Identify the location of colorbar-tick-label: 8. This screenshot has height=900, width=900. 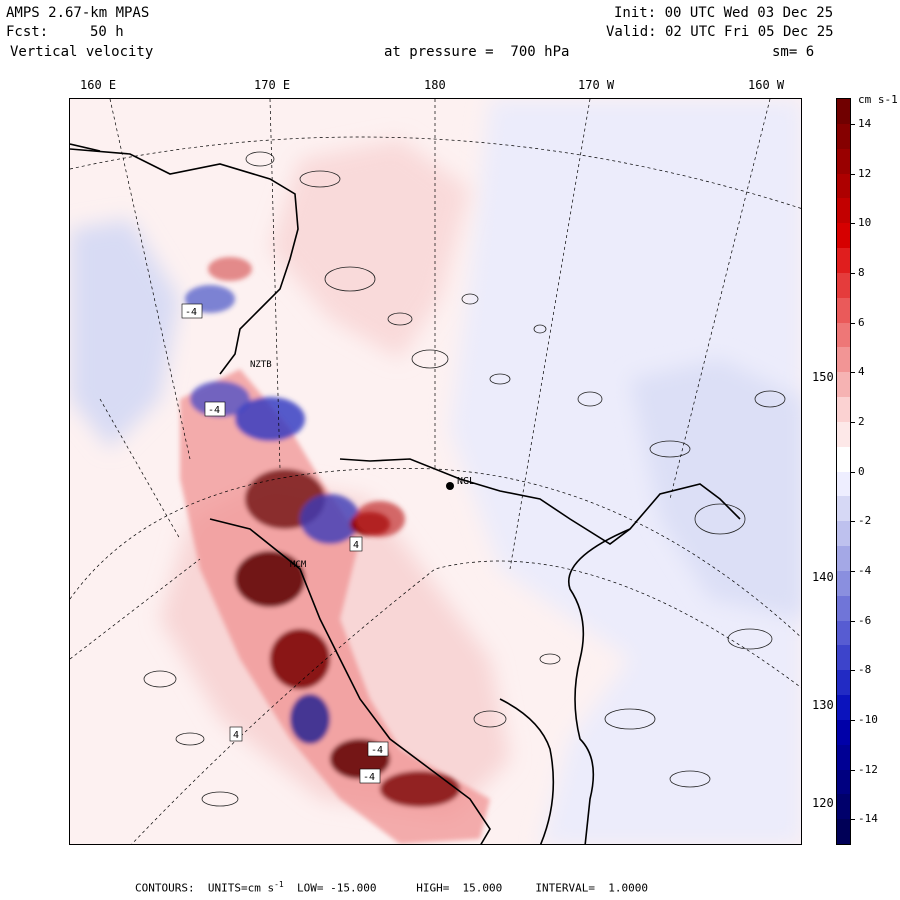
(861, 272).